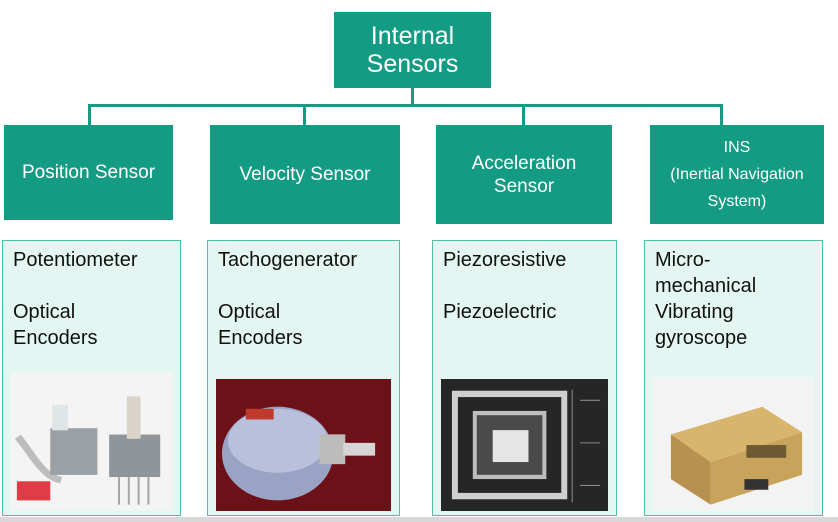  Describe the element at coordinates (505, 260) in the screenshot. I see `panel-item: Piezoresistive` at that location.